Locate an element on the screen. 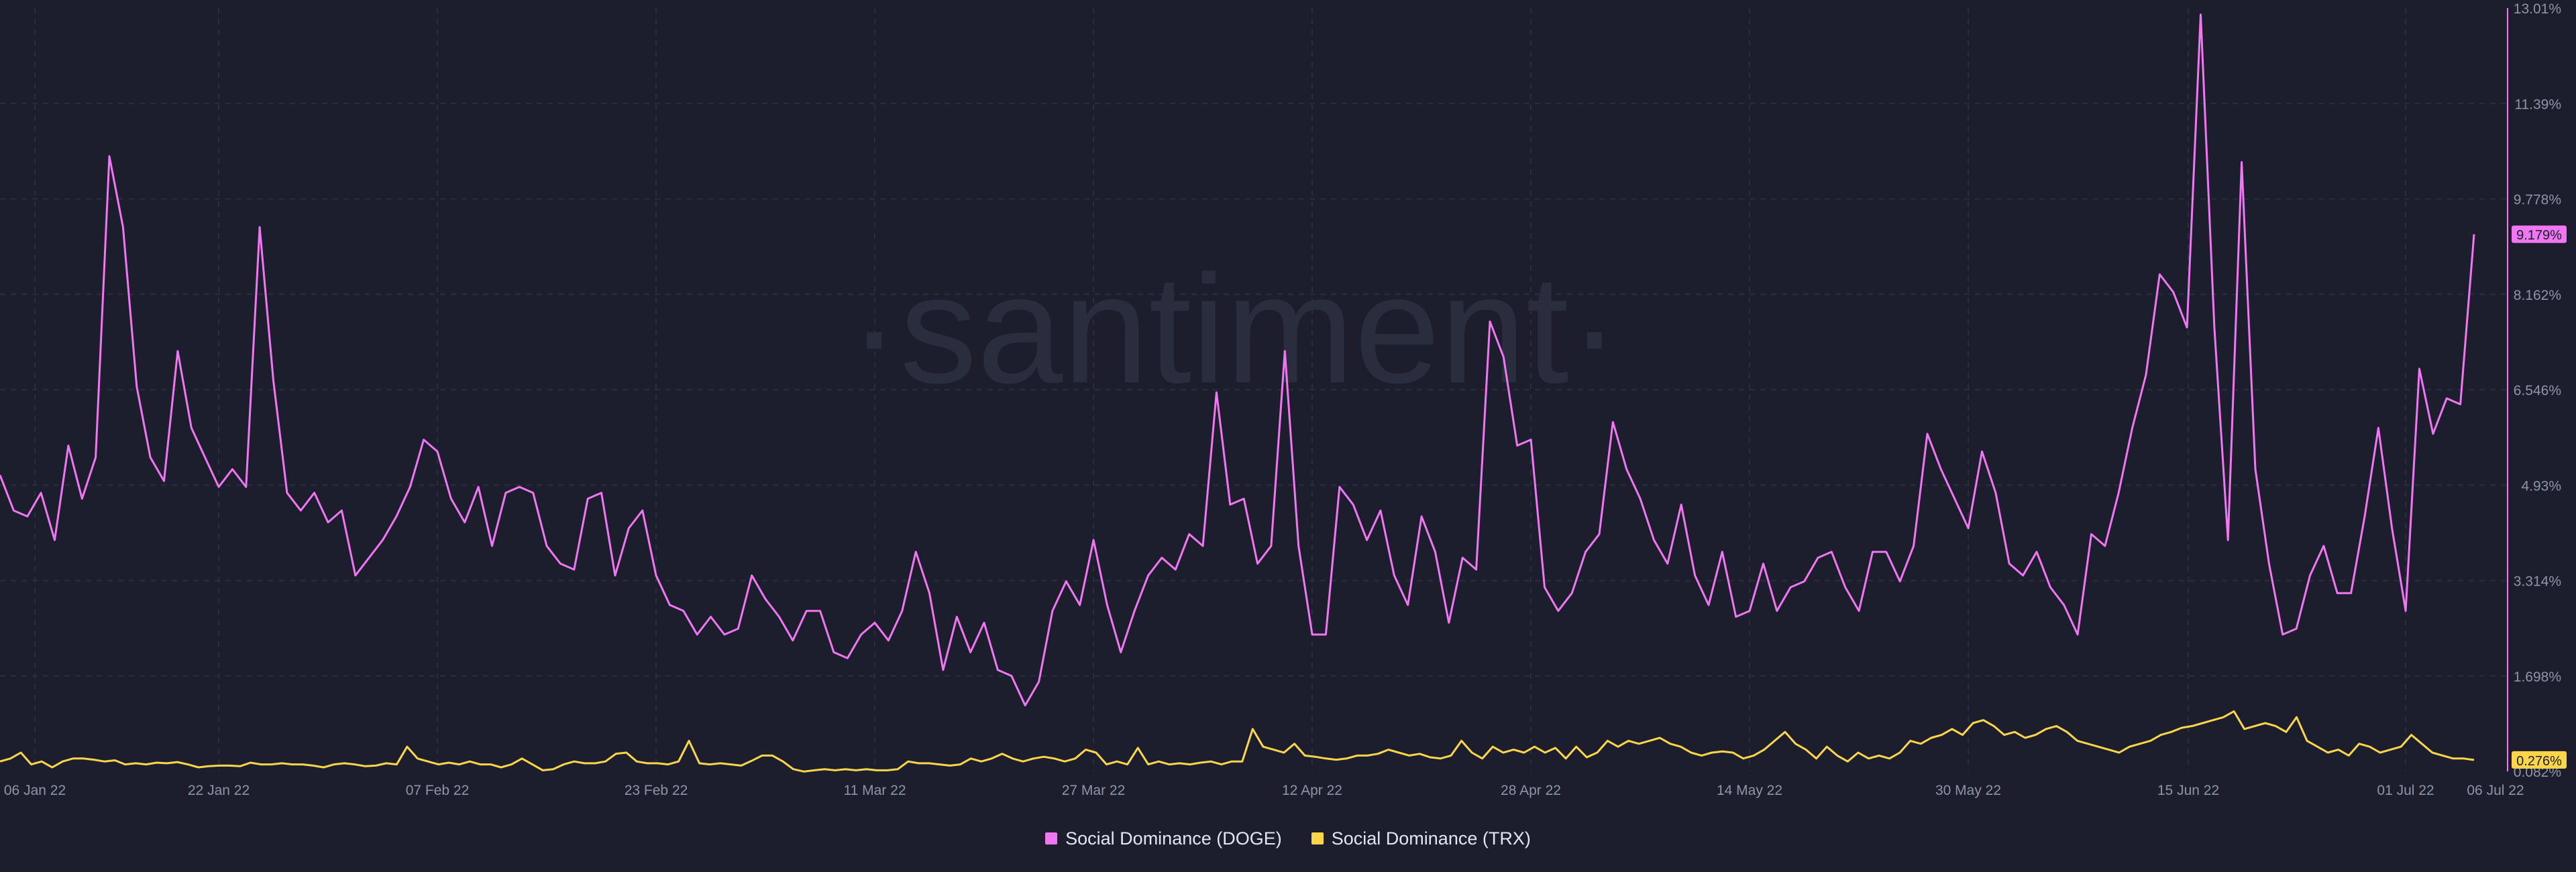 The height and width of the screenshot is (872, 2576). legend-item-doge: Social Dominance (DOGE) is located at coordinates (1163, 839).